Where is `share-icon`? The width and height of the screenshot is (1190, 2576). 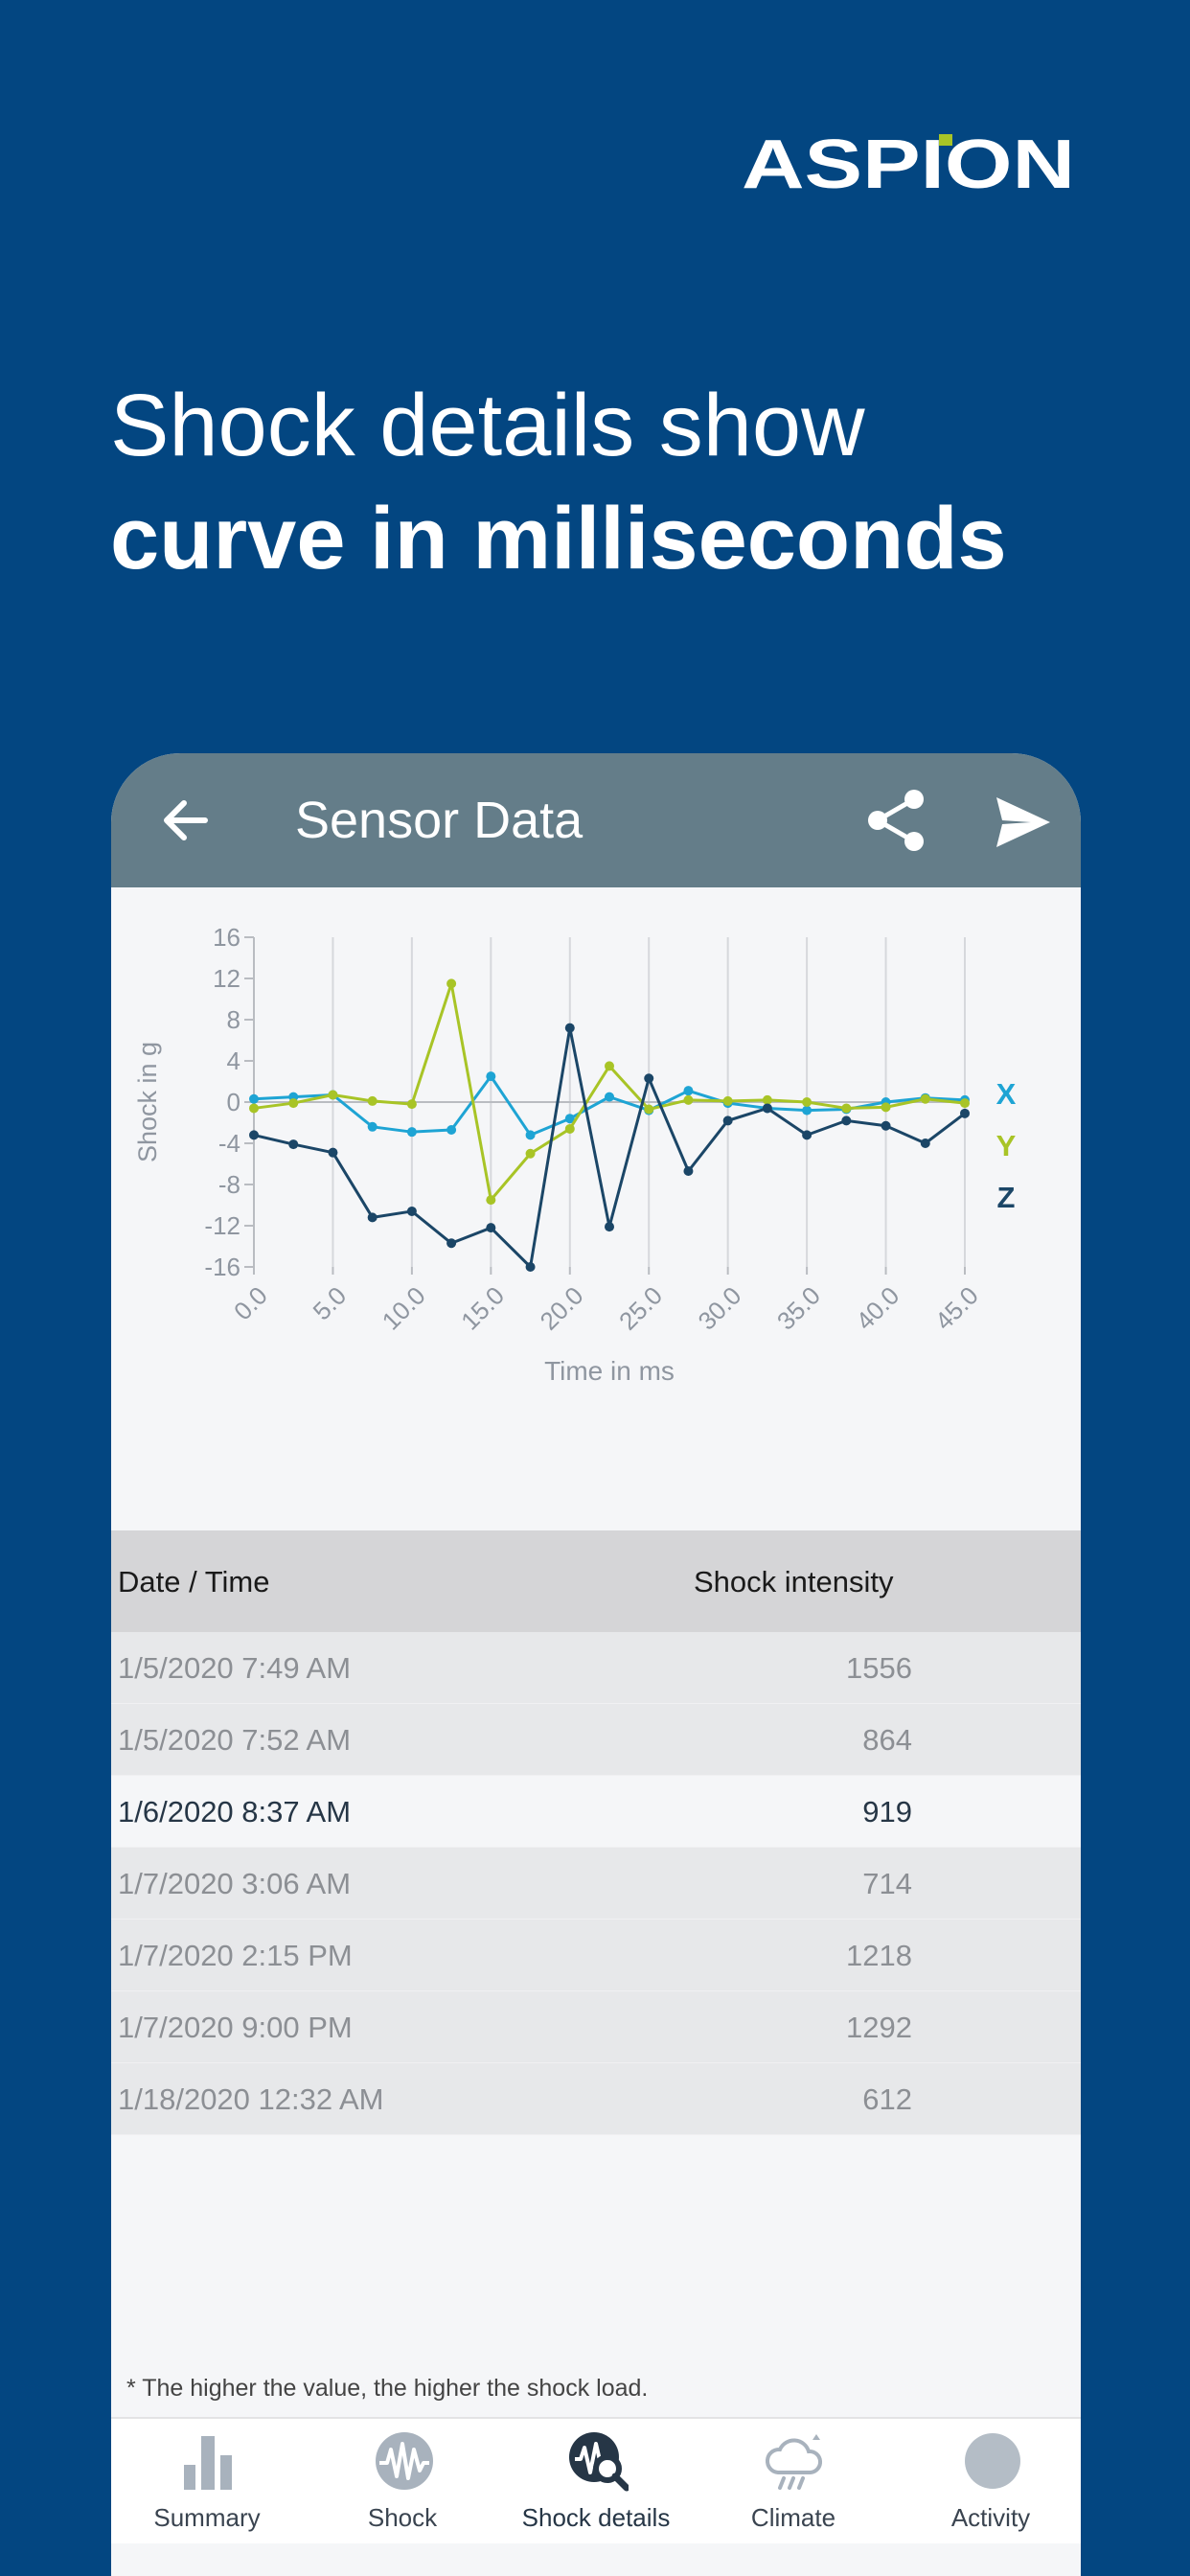
share-icon is located at coordinates (897, 820).